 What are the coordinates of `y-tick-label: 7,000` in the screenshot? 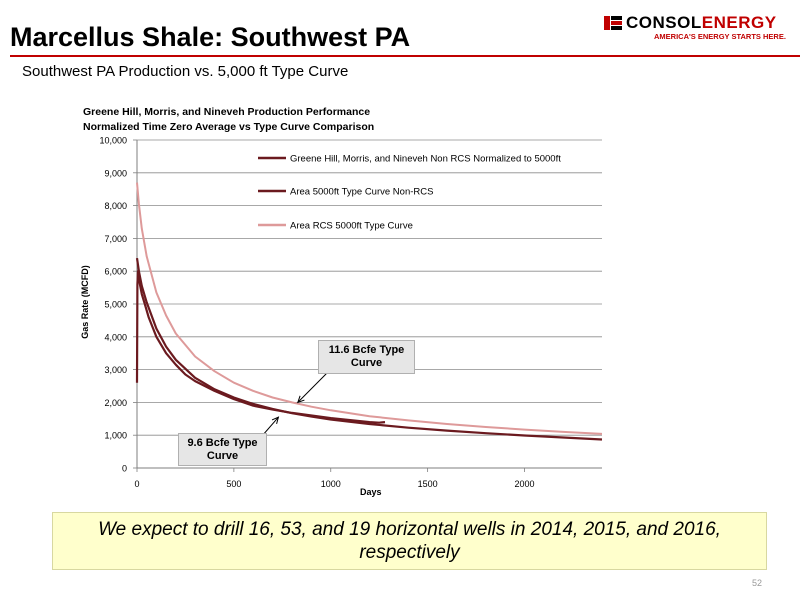 It's located at (115, 239).